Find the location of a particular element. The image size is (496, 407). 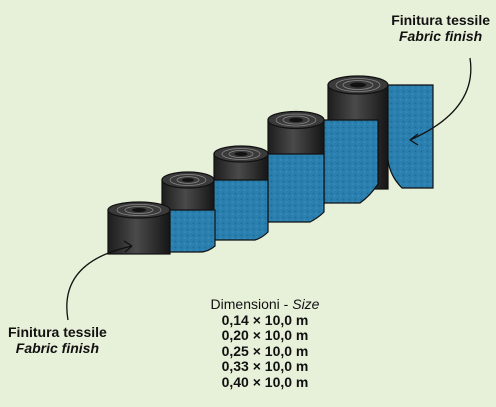

callout-arrow-bottom is located at coordinates (99, 280).